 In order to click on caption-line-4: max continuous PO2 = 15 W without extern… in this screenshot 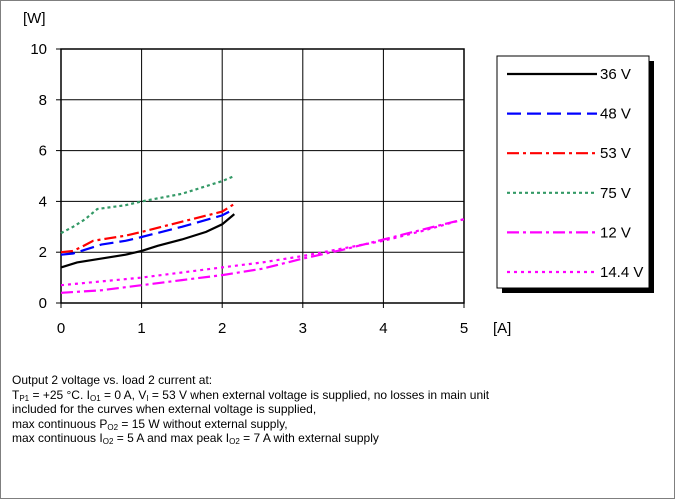, I will do `click(150, 424)`.